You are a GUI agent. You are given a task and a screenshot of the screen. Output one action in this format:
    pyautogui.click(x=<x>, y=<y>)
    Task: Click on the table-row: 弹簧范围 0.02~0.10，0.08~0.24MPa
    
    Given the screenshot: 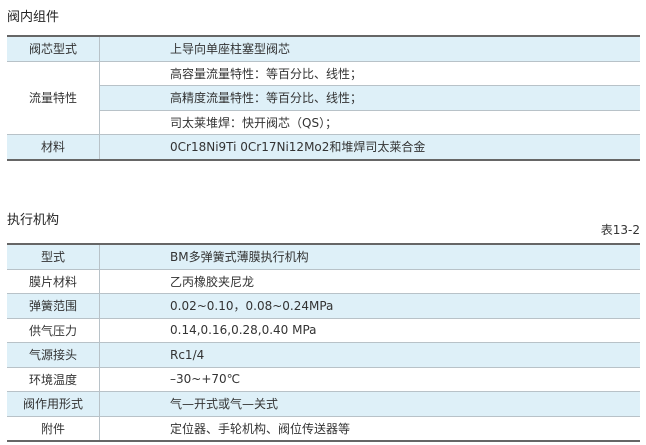 What is the action you would take?
    pyautogui.click(x=323, y=306)
    